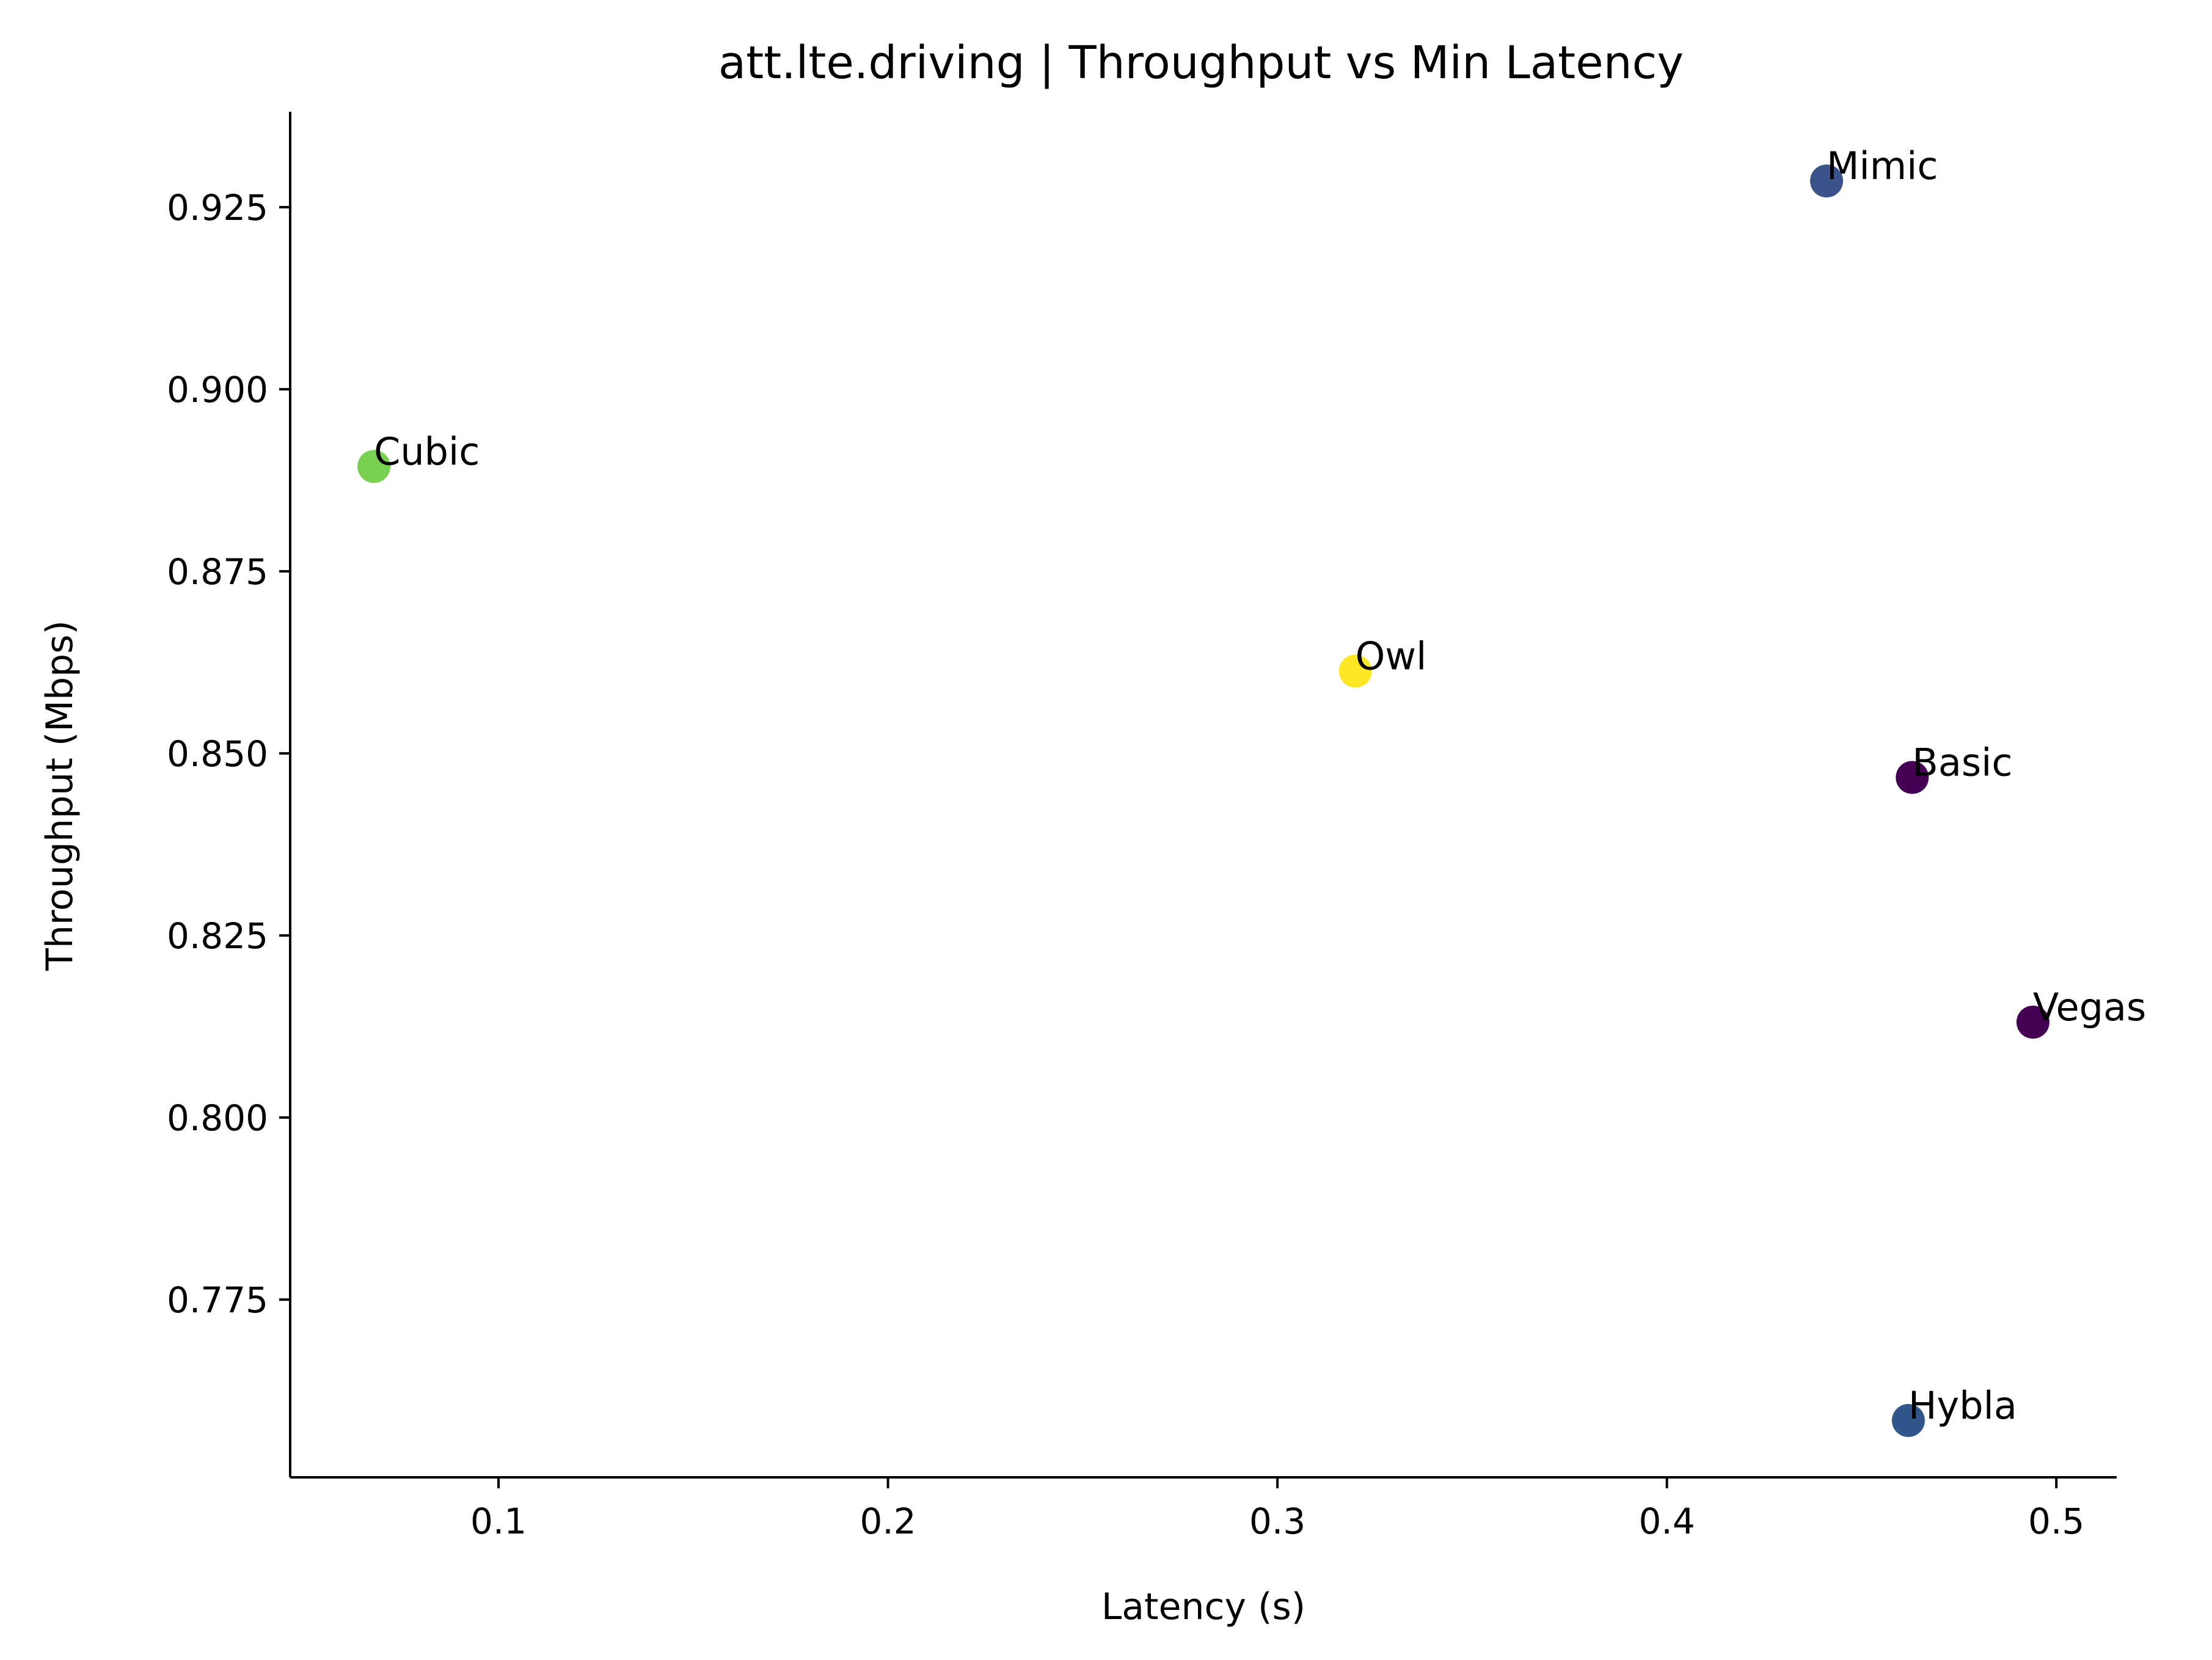 Image resolution: width=2212 pixels, height=1660 pixels. I want to click on data-point-owl, so click(1355, 671).